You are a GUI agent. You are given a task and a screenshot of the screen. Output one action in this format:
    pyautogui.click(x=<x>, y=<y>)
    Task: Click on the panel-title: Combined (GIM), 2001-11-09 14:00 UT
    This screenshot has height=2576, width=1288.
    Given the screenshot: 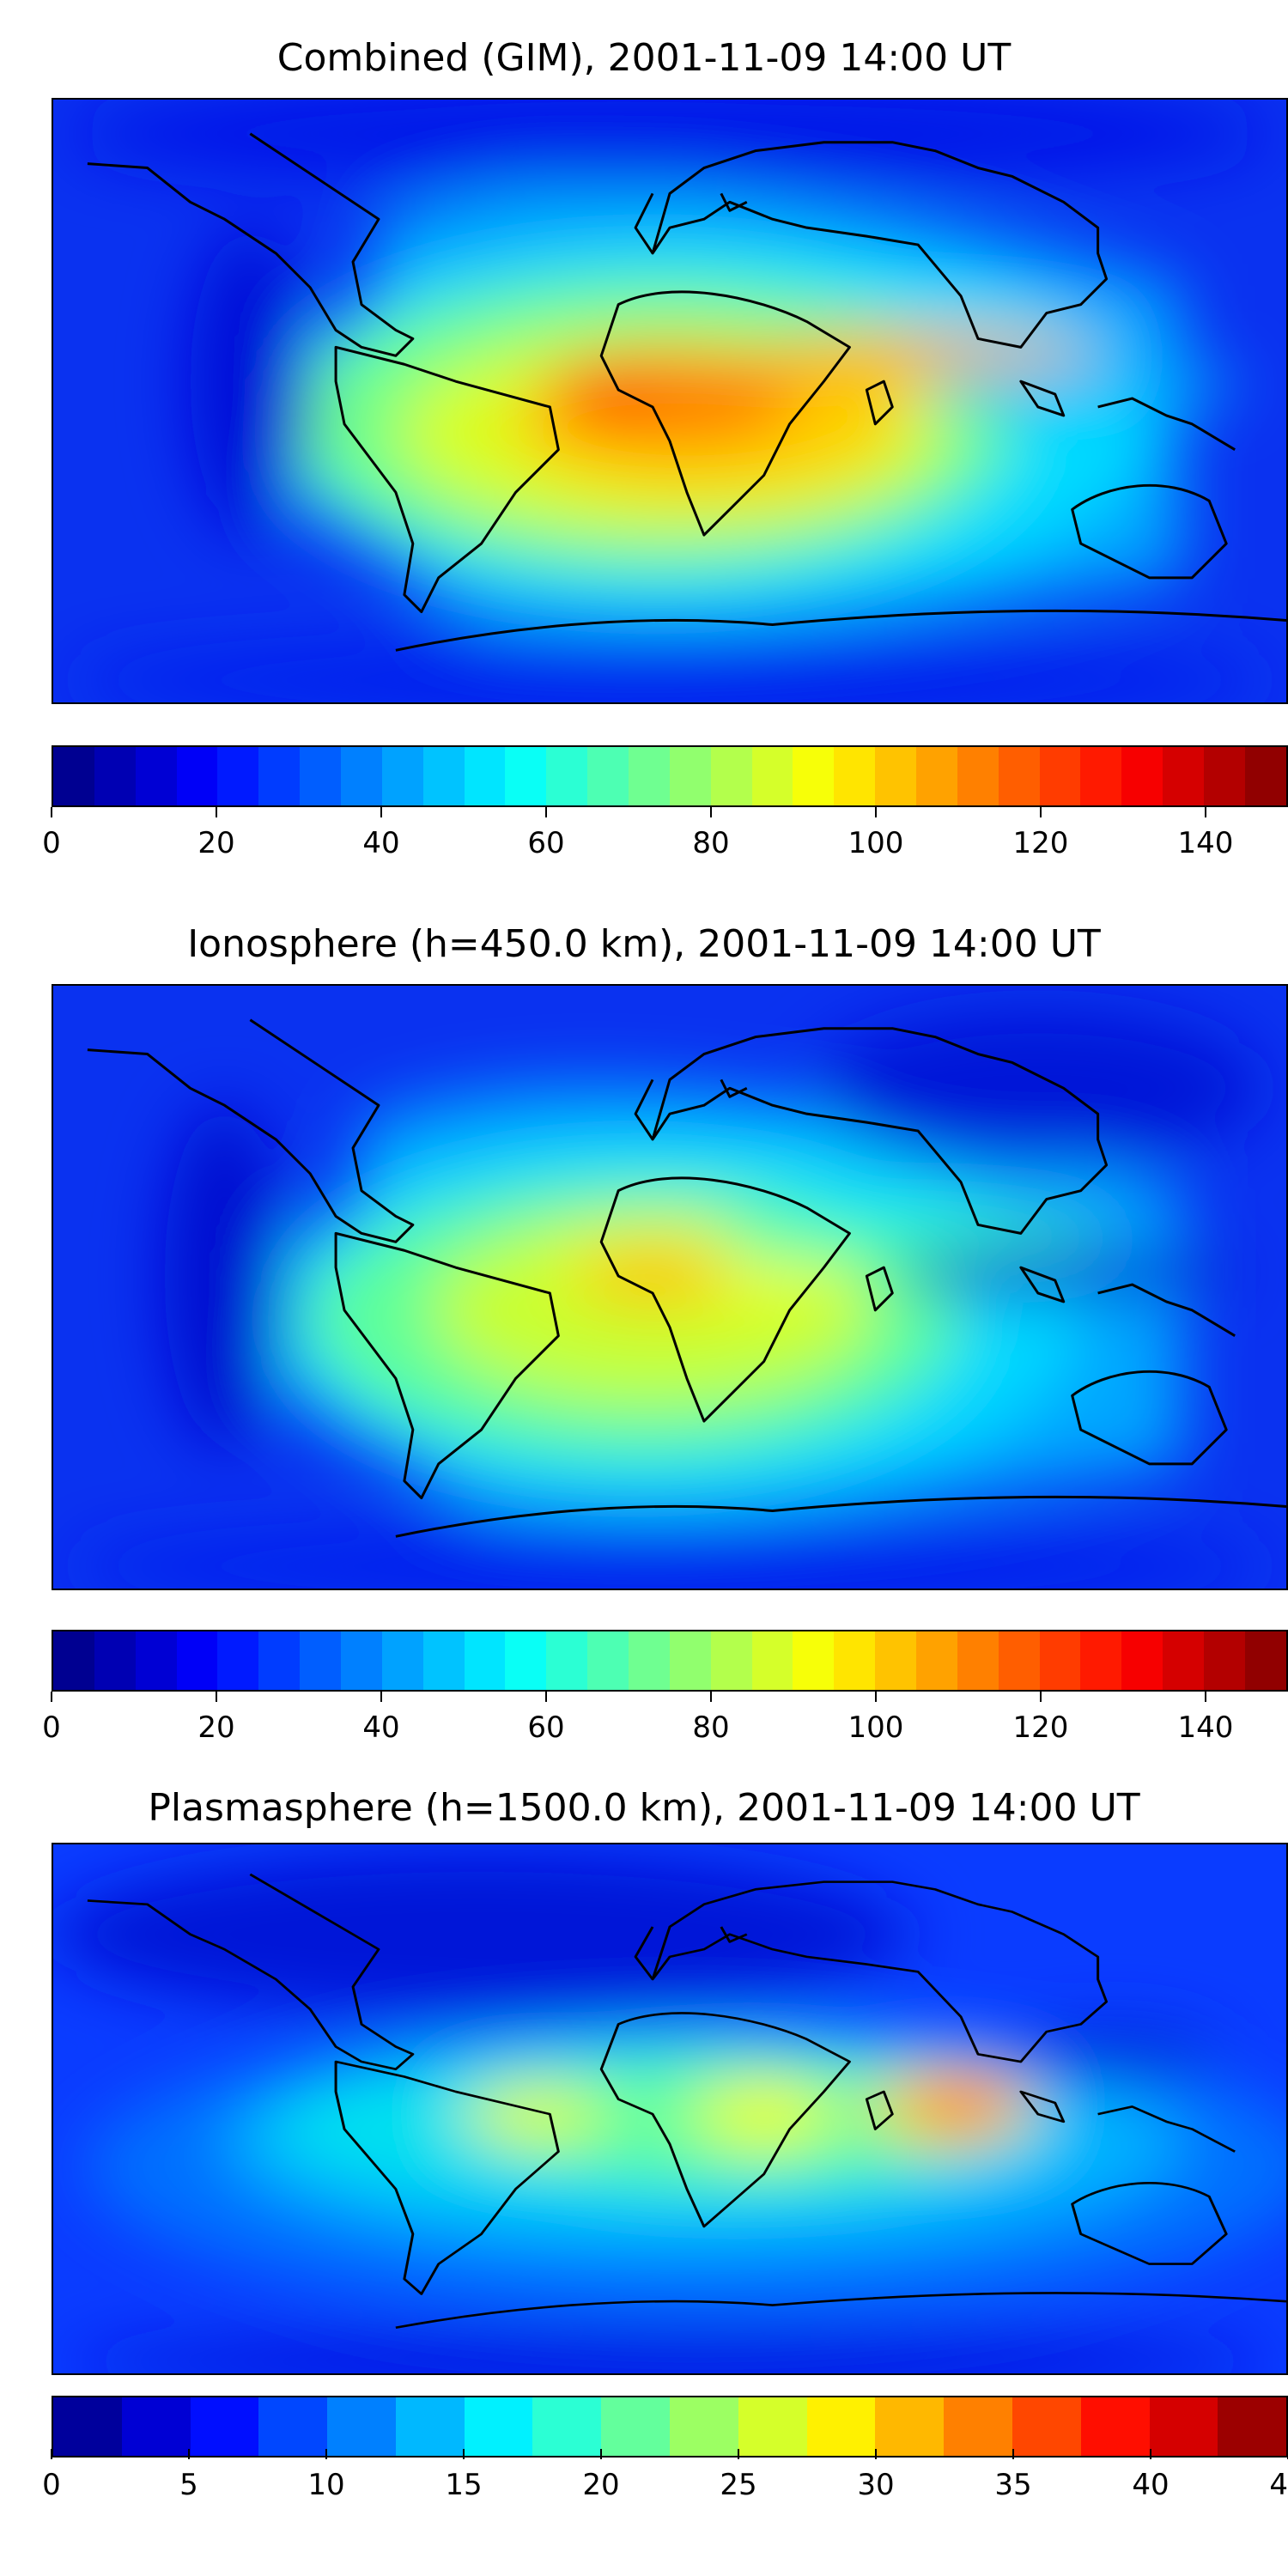 What is the action you would take?
    pyautogui.click(x=644, y=58)
    